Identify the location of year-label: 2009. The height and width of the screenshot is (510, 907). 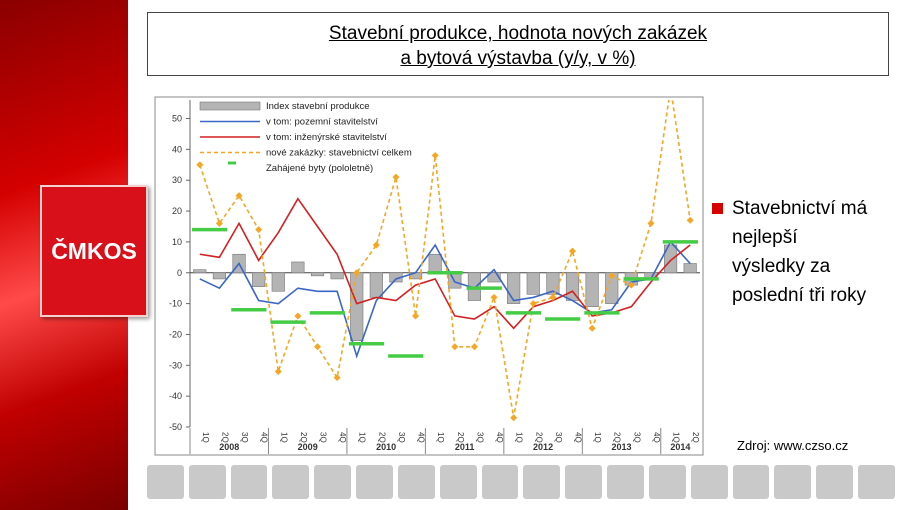
(308, 447).